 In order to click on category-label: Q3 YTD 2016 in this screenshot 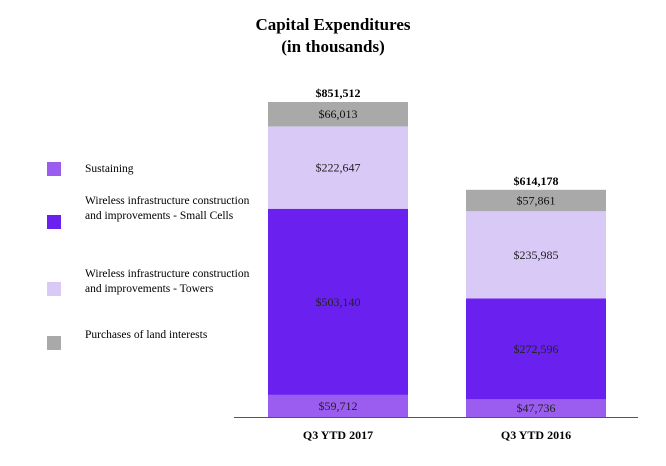, I will do `click(536, 435)`.